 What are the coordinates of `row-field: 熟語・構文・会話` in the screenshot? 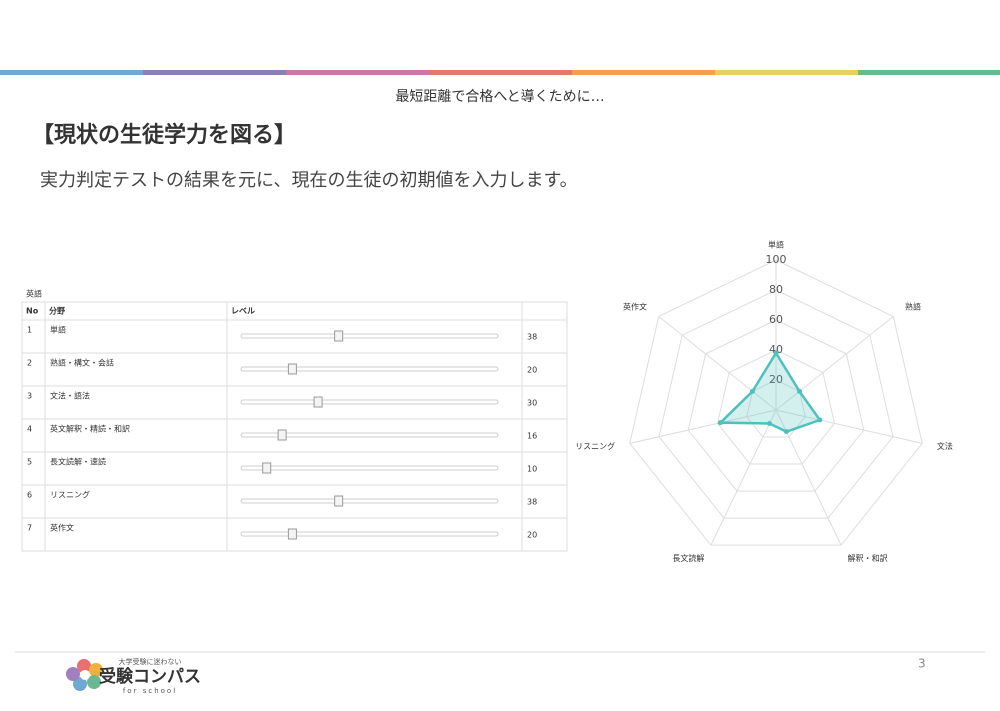 It's located at (82, 363).